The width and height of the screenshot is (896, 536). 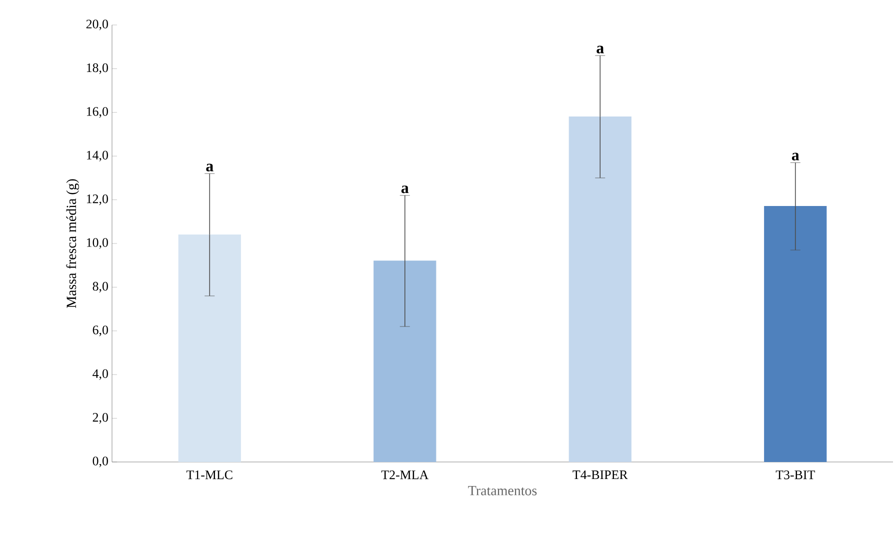 I want to click on y-tick-label: 2,0, so click(x=100, y=418).